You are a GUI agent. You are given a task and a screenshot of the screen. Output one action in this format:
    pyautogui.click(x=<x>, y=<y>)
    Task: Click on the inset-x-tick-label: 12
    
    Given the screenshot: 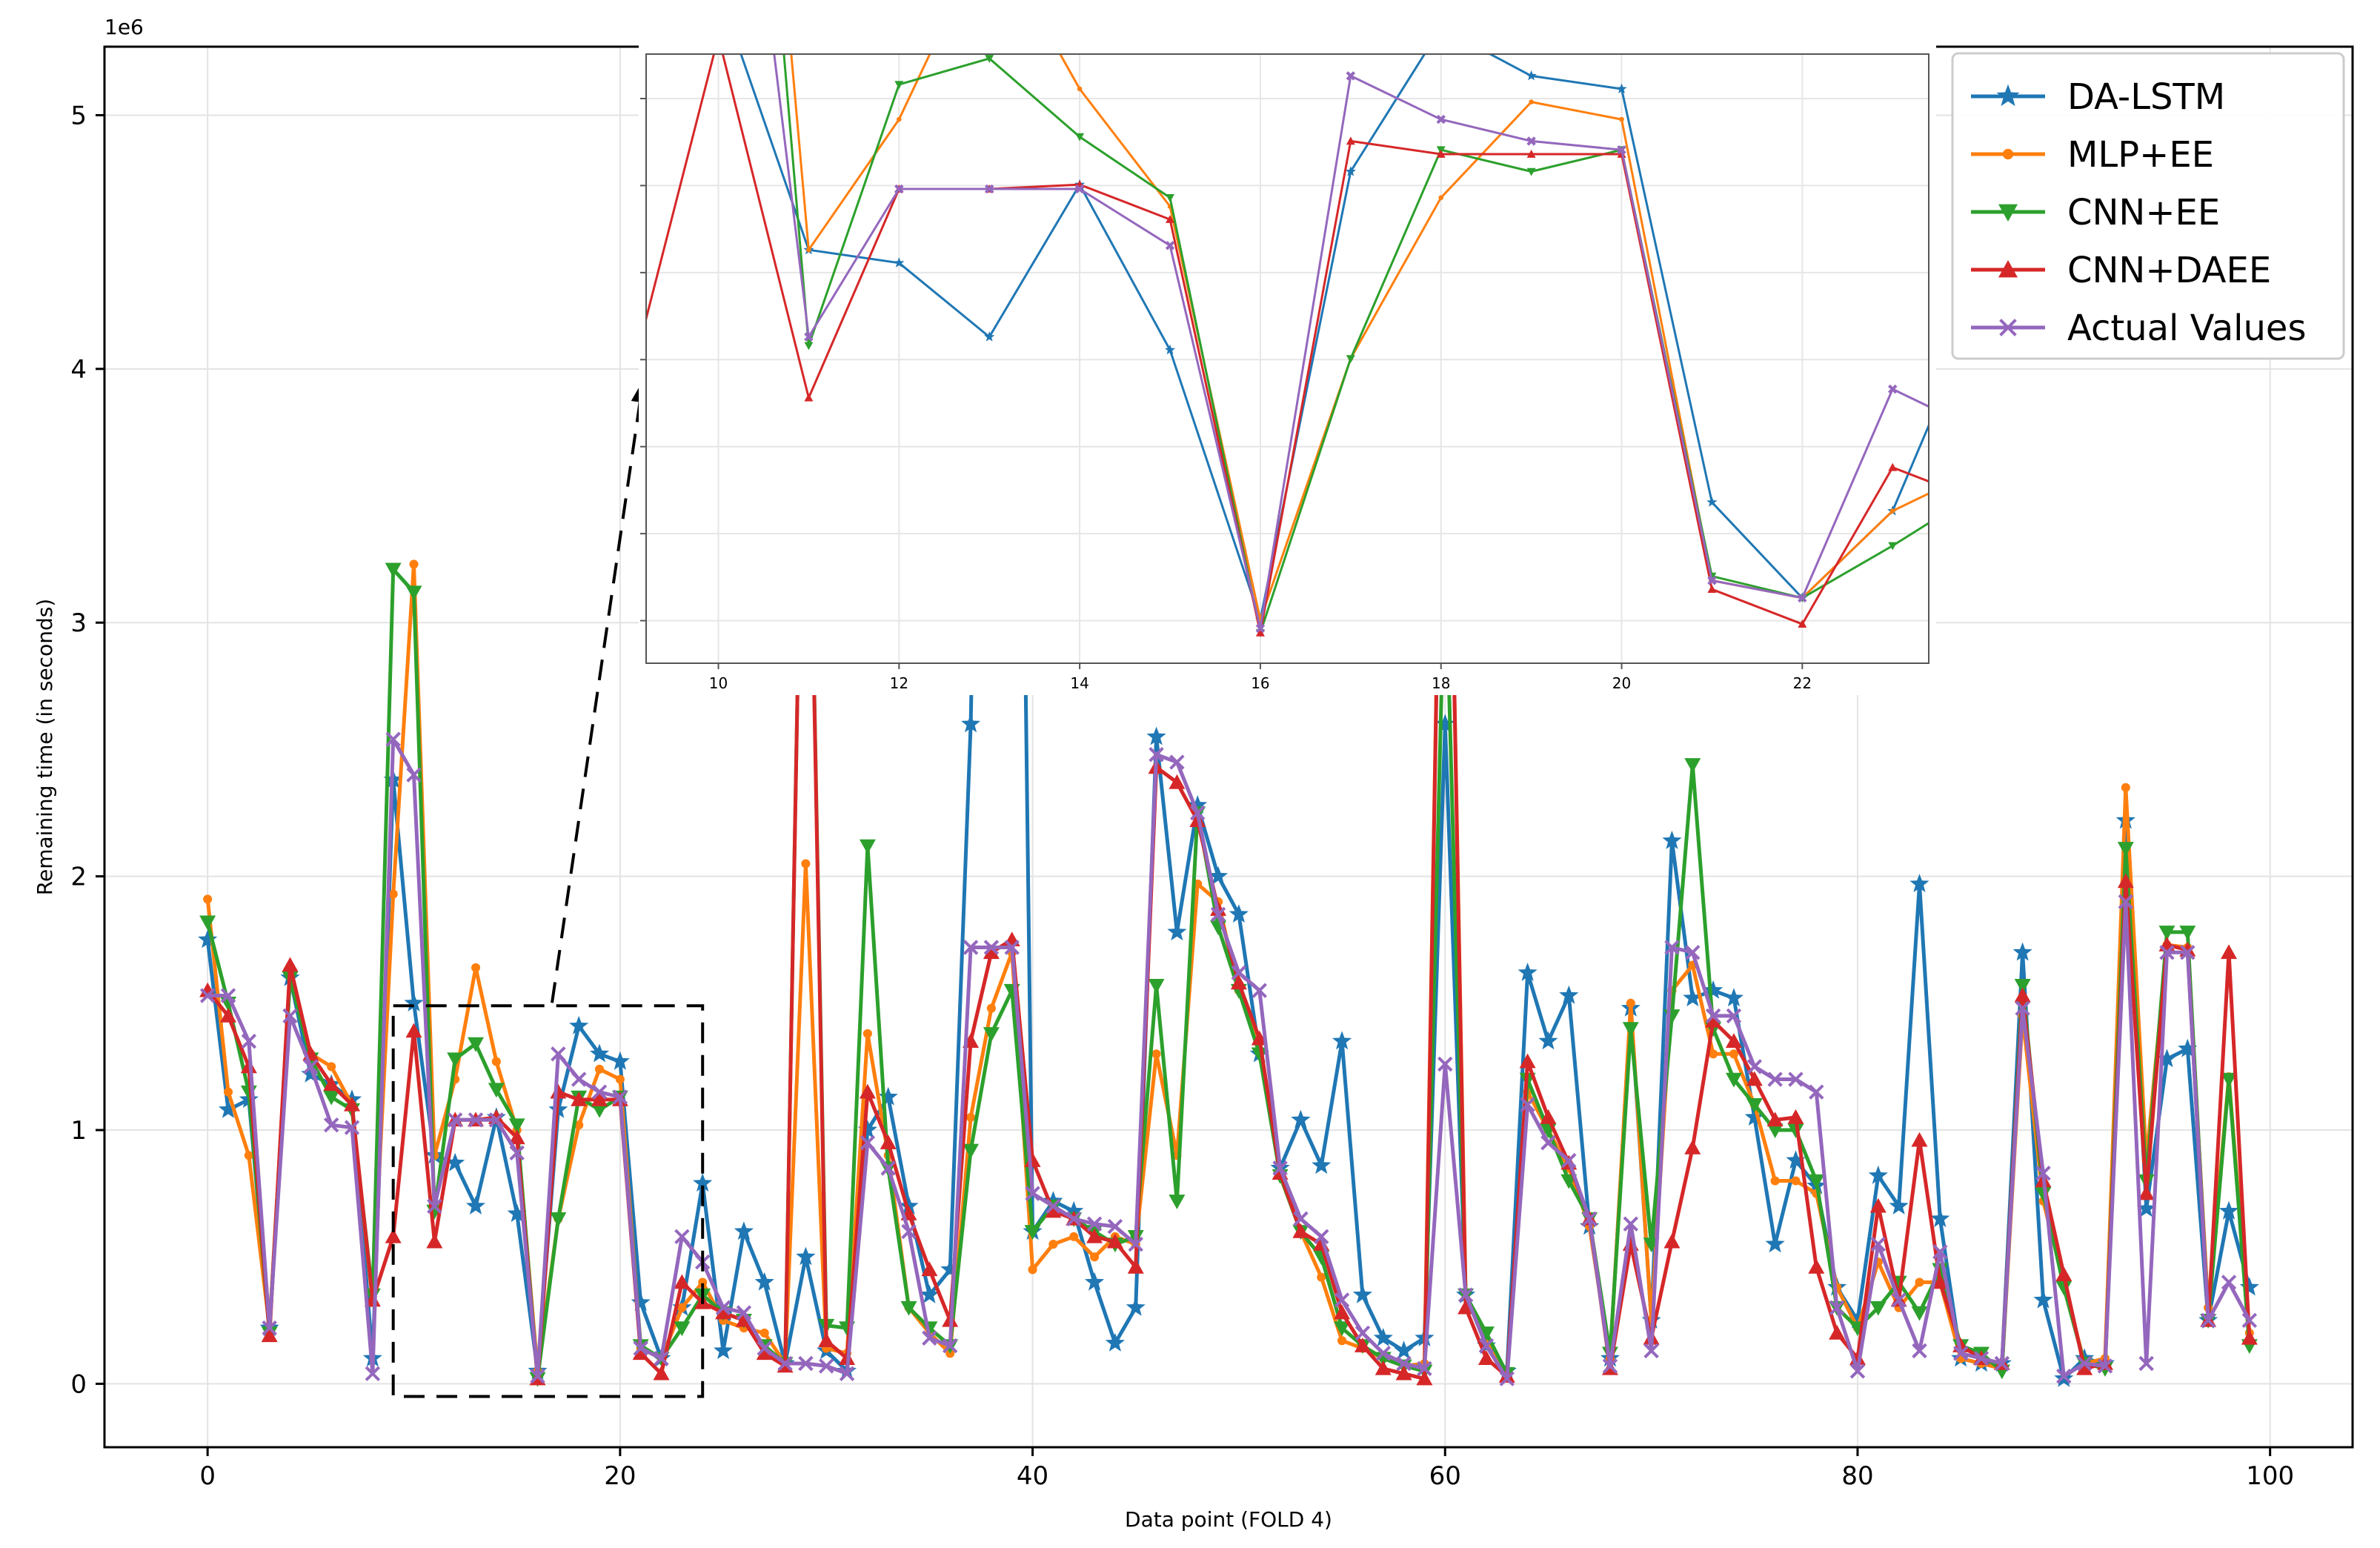 What is the action you would take?
    pyautogui.click(x=899, y=683)
    